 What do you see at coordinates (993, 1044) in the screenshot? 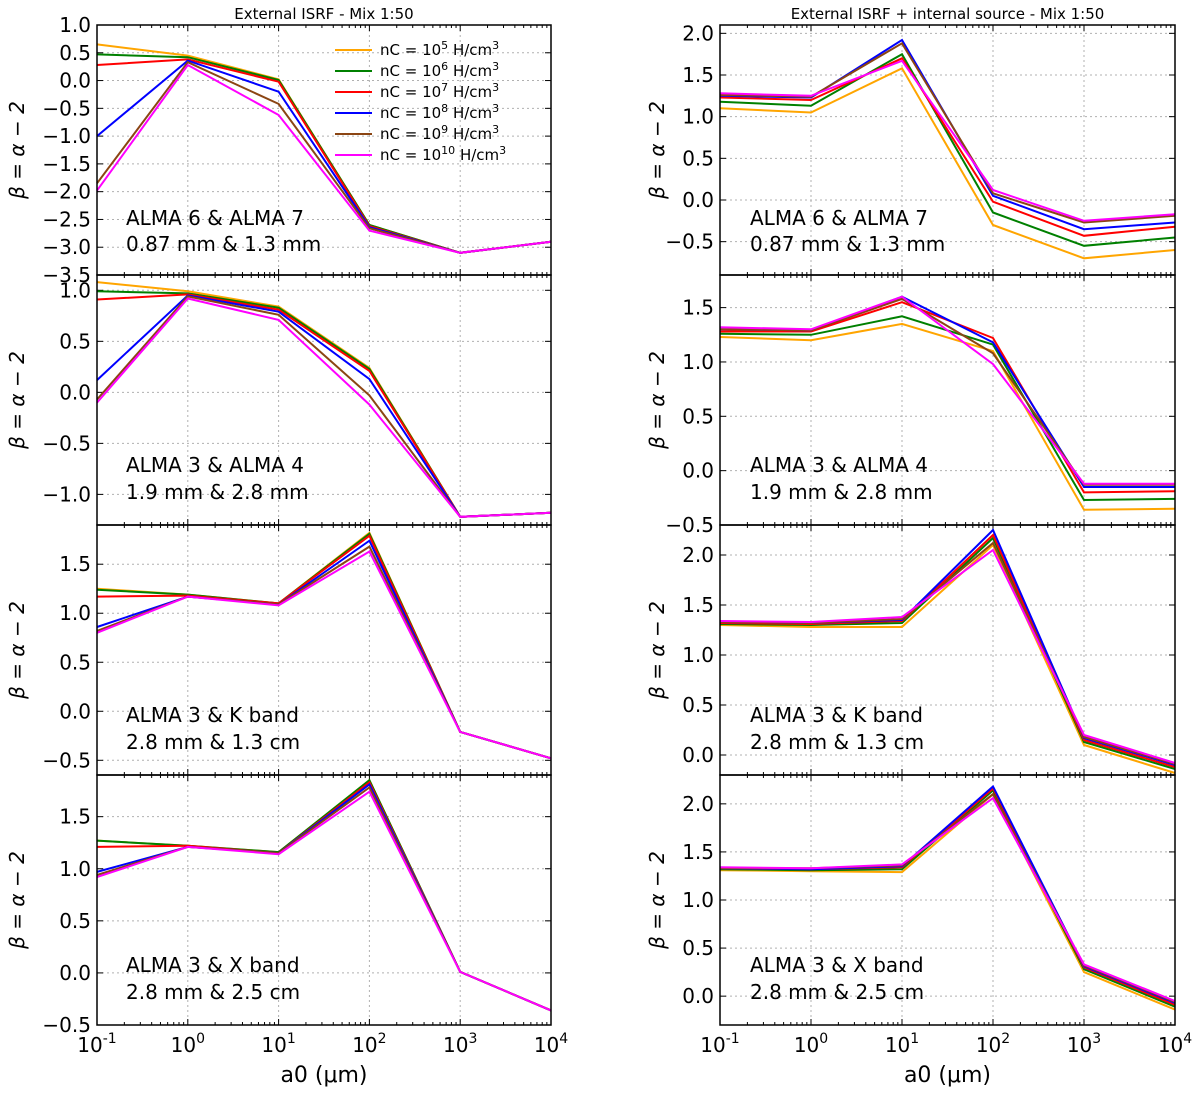
I see `xtick-label-col1: 10²` at bounding box center [993, 1044].